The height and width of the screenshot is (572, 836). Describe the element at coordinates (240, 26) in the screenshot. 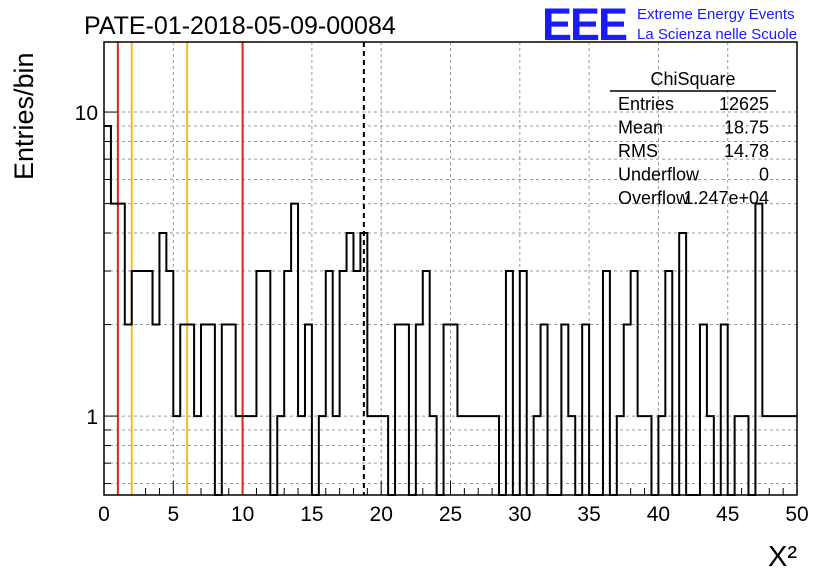

I see `chart-title: PATE-01-2018-05-09-00084` at that location.